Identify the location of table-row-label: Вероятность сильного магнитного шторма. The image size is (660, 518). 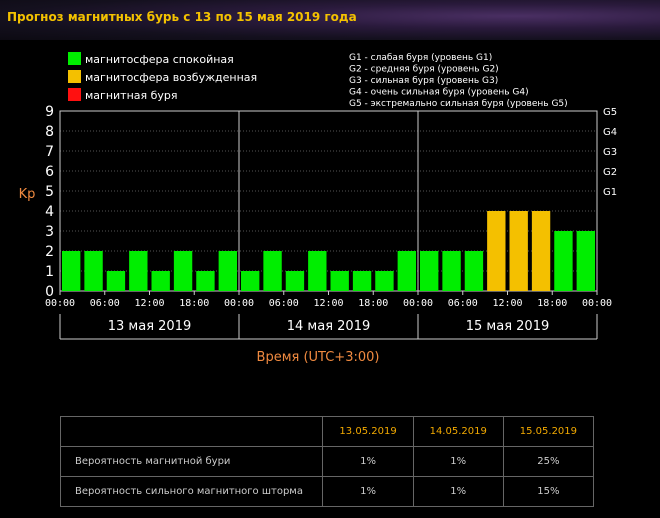
(191, 491).